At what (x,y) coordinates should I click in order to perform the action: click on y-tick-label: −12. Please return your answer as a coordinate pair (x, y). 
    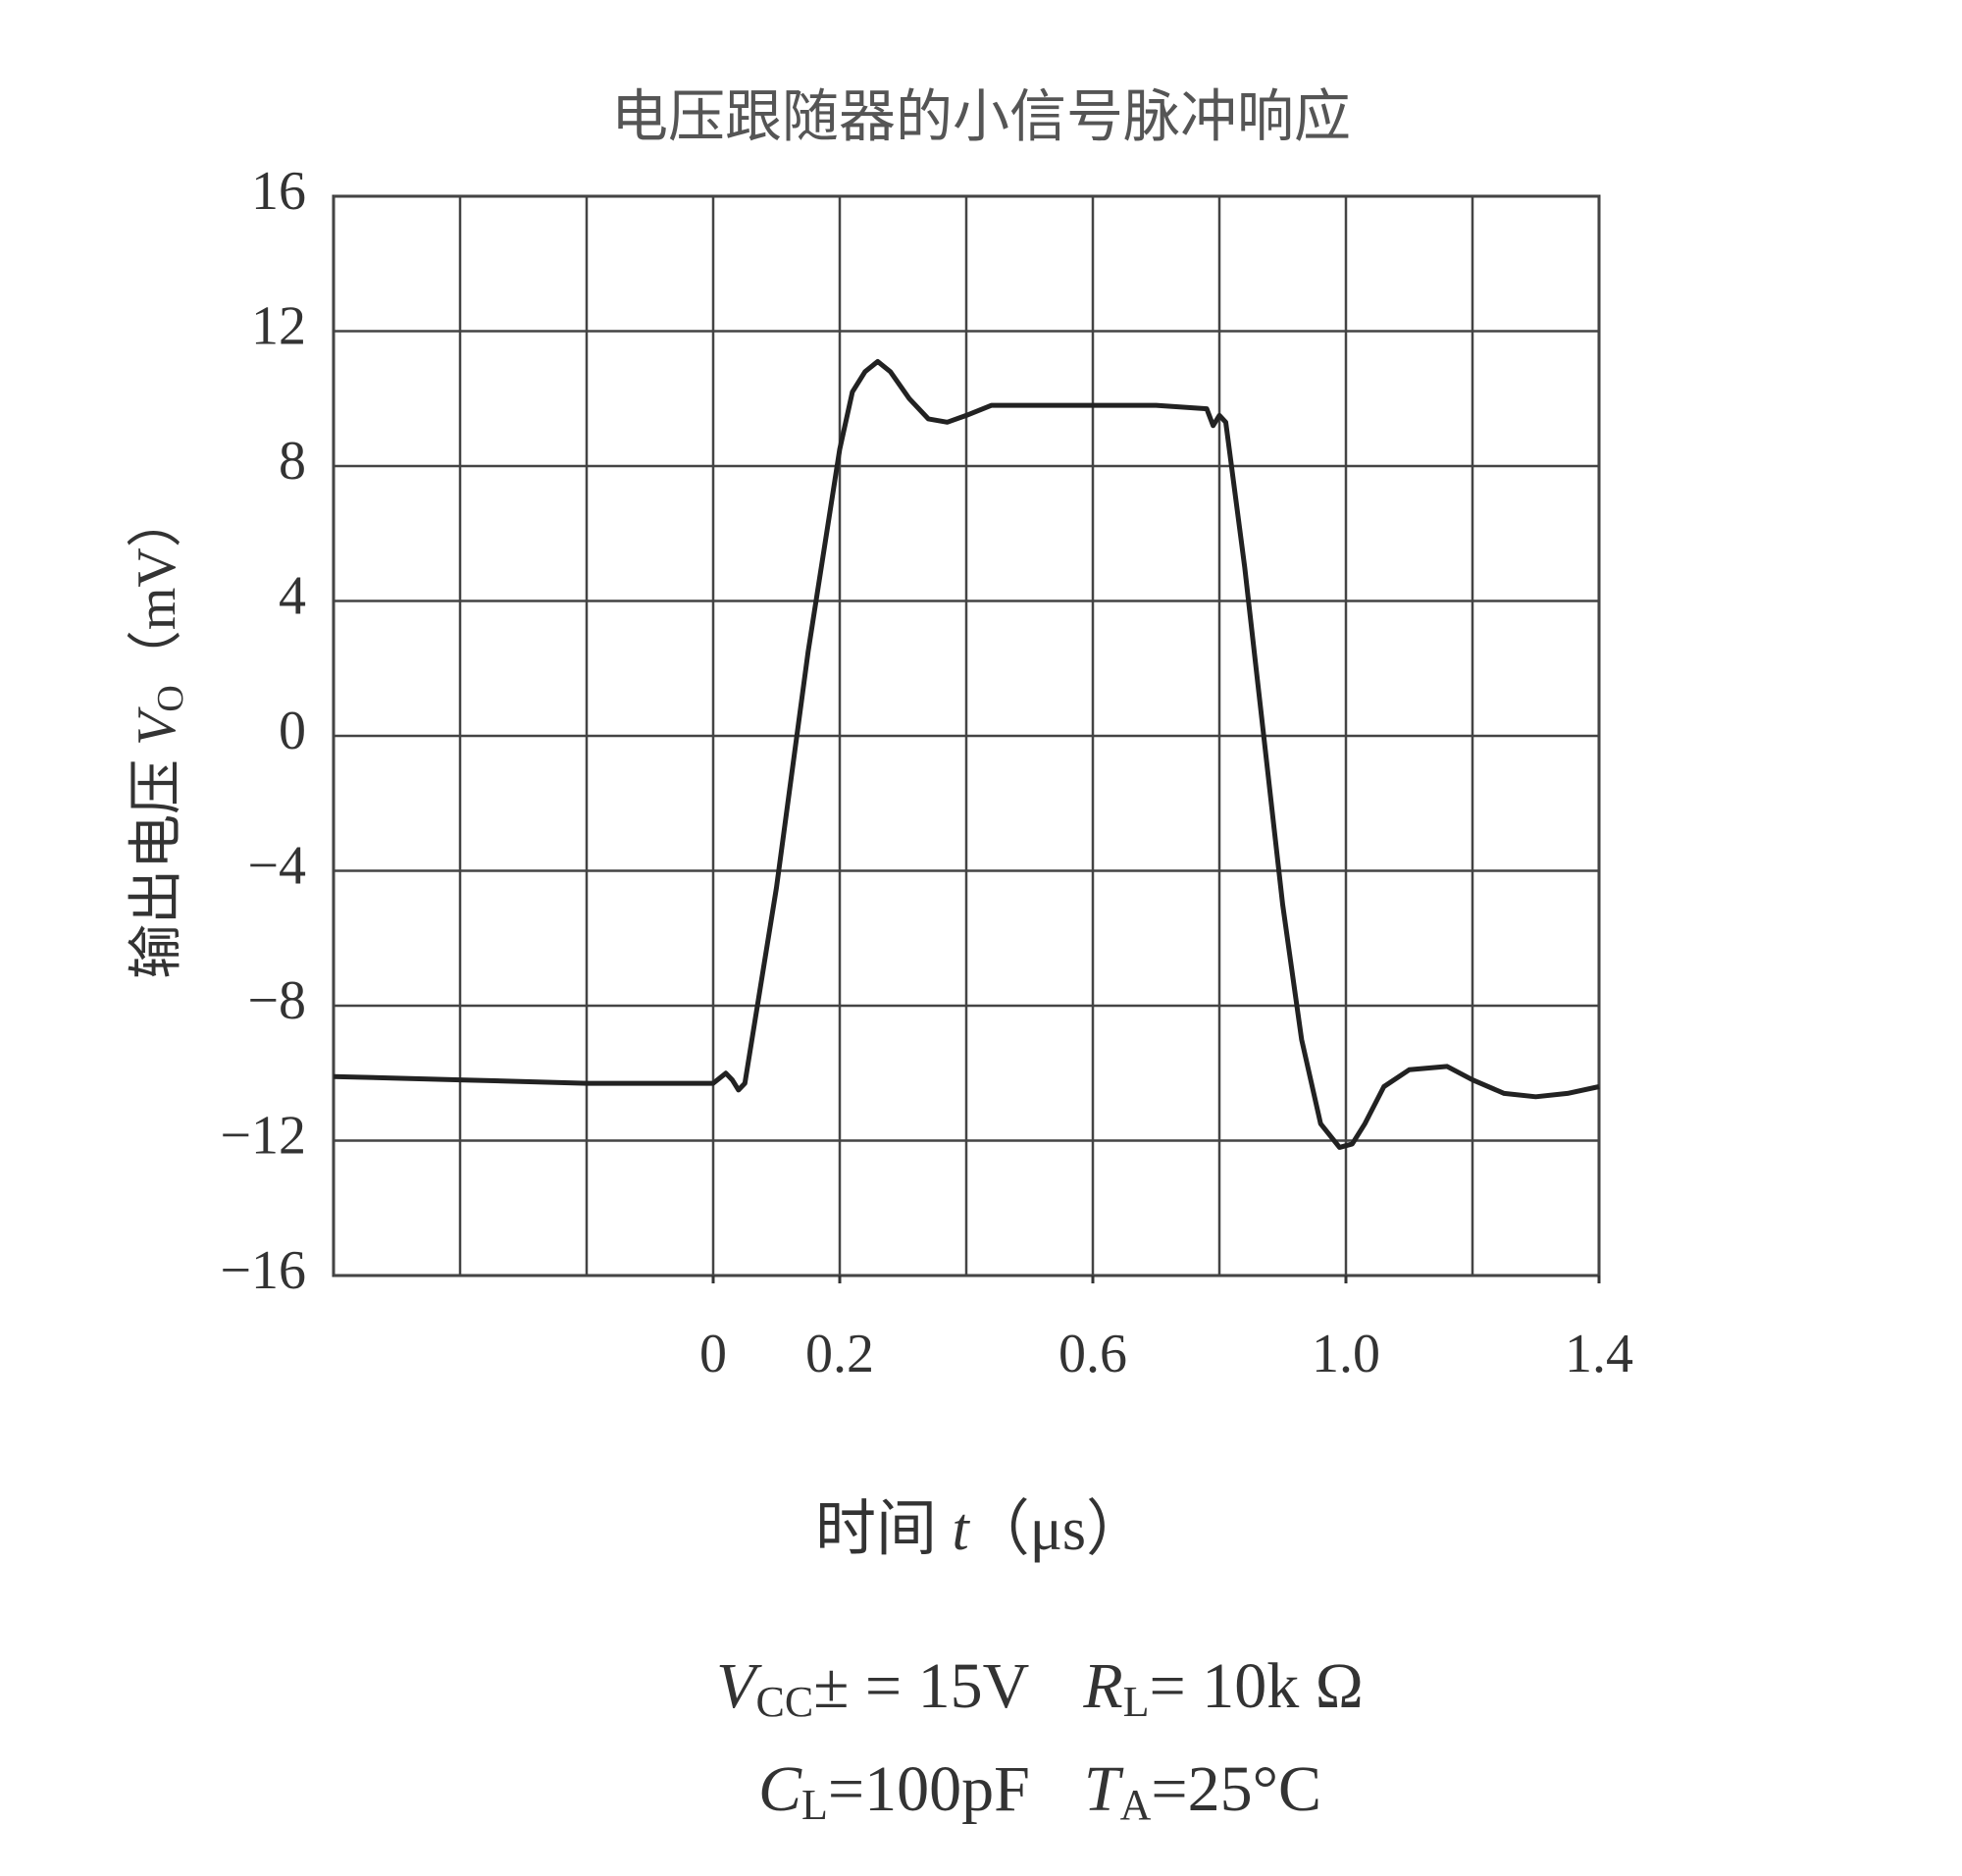
    Looking at the image, I should click on (263, 1135).